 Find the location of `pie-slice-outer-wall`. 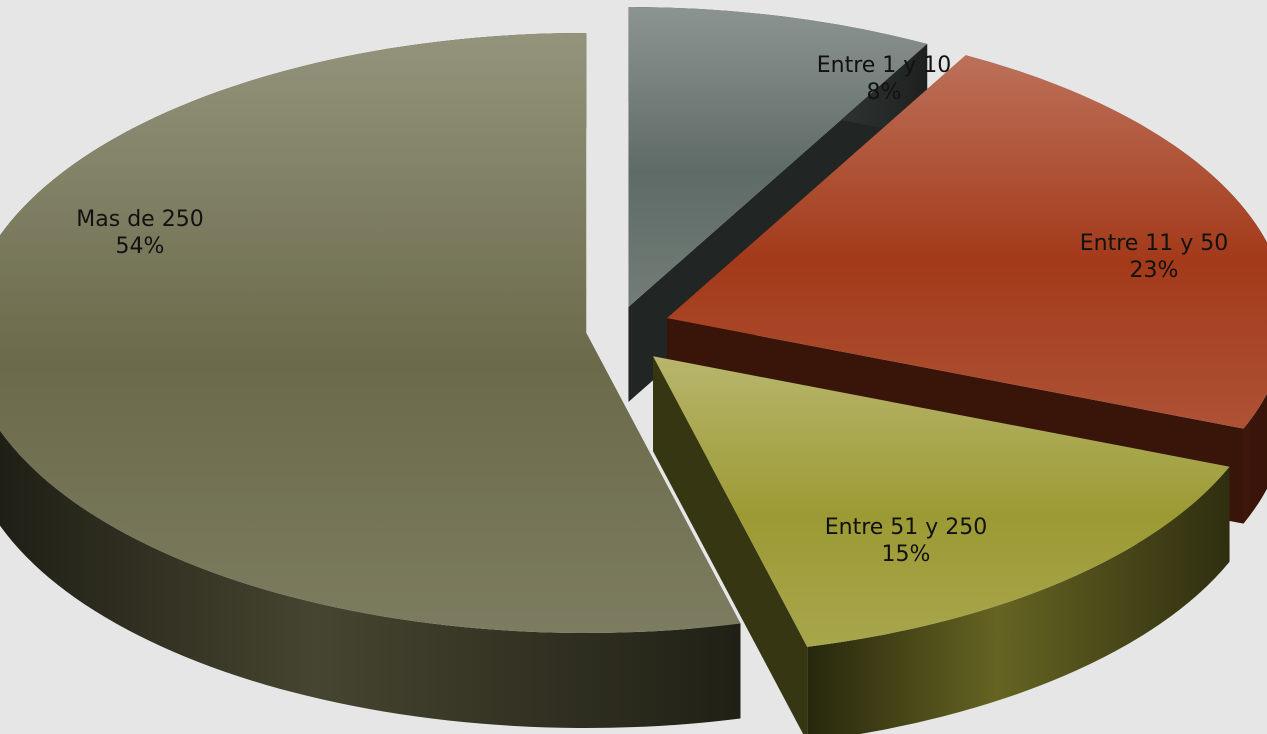

pie-slice-outer-wall is located at coordinates (1018, 600).